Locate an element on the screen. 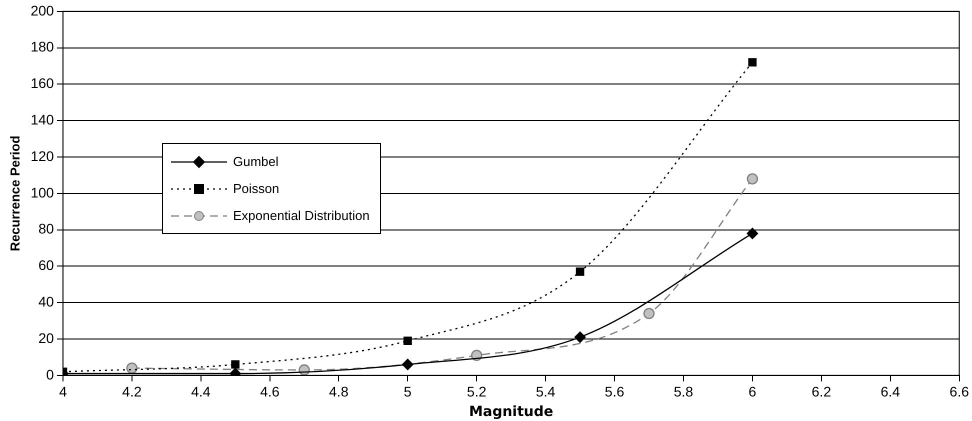  x-tick-label: 4 is located at coordinates (63, 392).